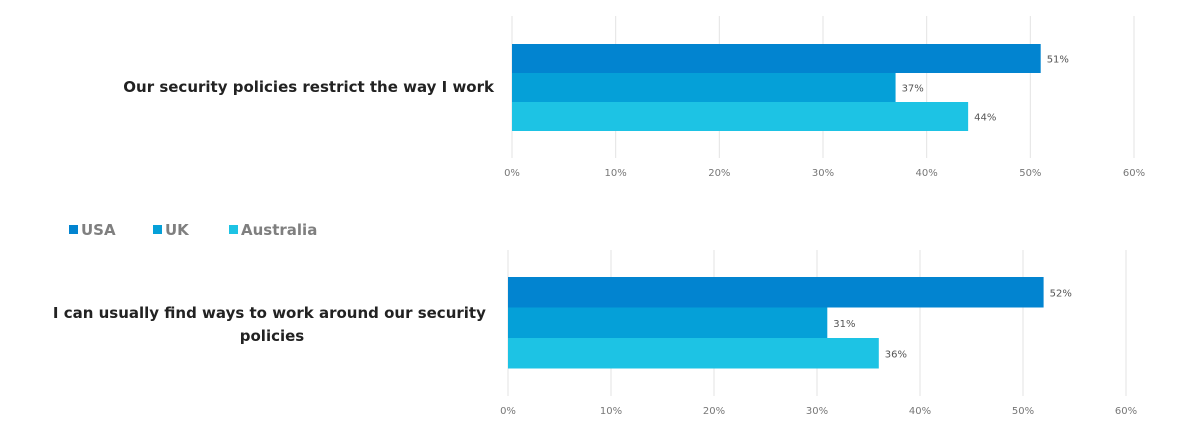  I want to click on chart-1-bars: 51% 37% 44%, so click(790, 87).